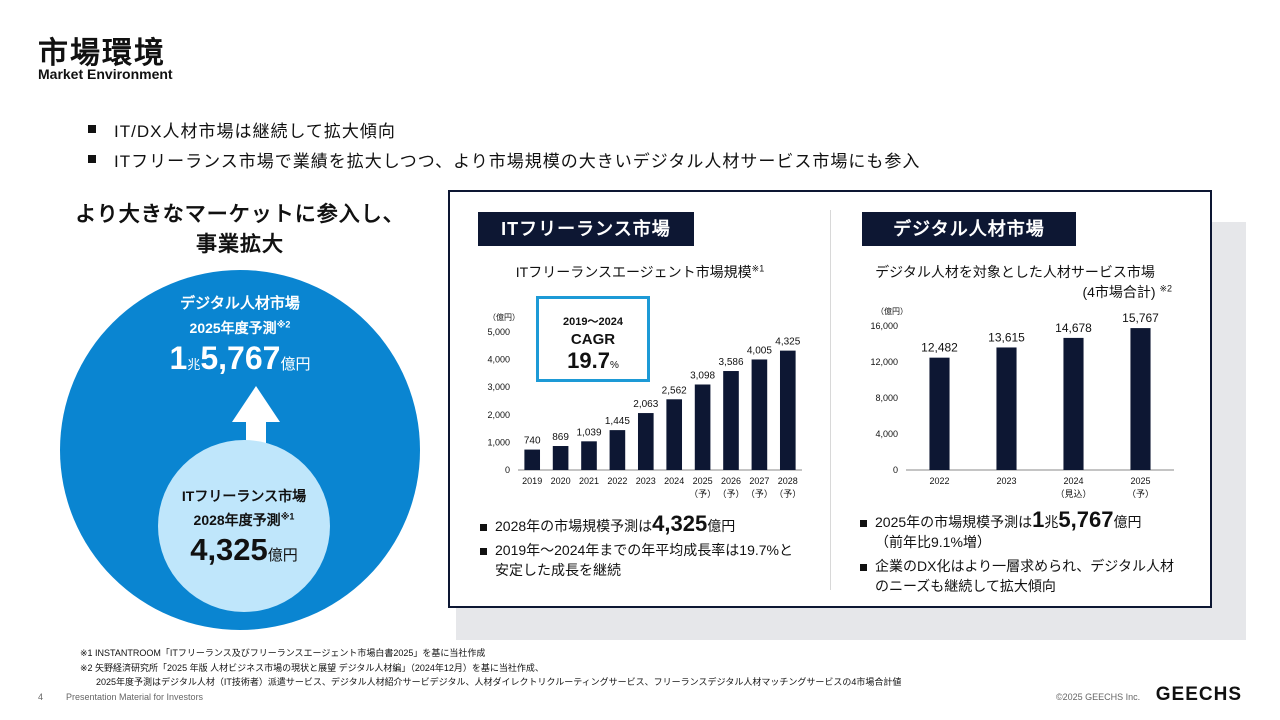 The height and width of the screenshot is (720, 1280). I want to click on bar-value-label: 2,562, so click(674, 390).